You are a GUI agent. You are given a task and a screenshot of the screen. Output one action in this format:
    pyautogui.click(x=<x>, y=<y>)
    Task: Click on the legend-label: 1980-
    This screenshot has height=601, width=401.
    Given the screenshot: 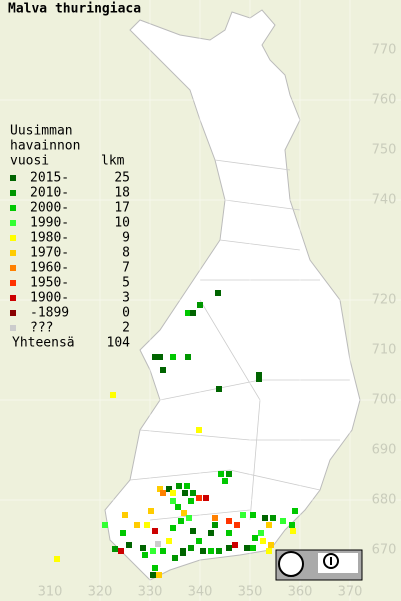 What is the action you would take?
    pyautogui.click(x=49, y=238)
    